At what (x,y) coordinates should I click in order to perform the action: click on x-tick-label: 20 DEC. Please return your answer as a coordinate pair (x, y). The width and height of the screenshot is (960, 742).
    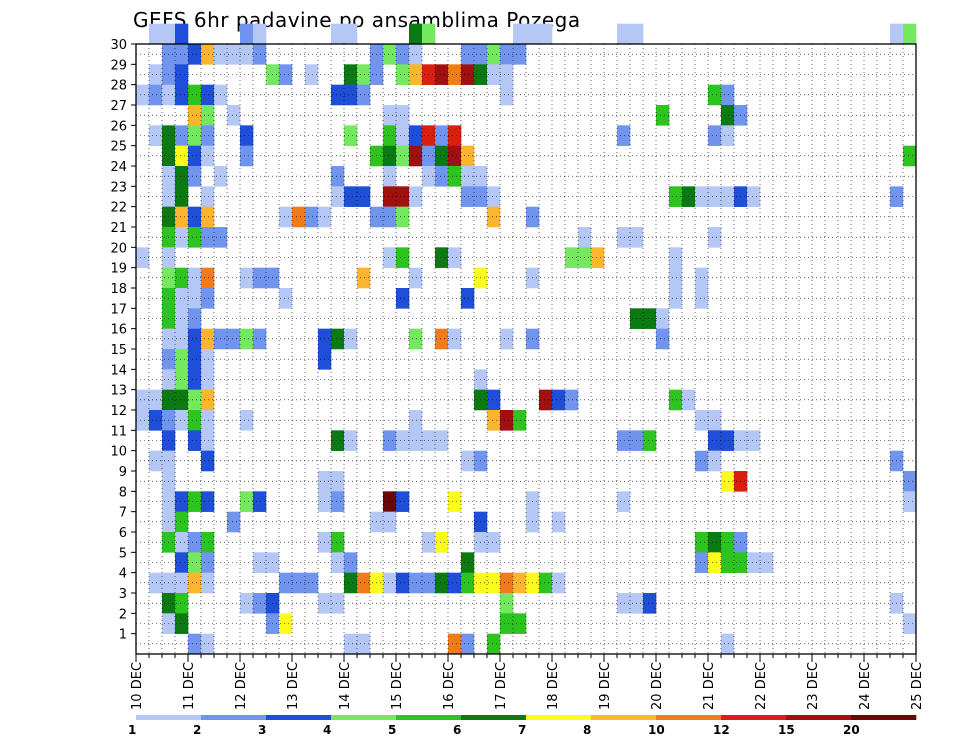
    Looking at the image, I should click on (657, 686).